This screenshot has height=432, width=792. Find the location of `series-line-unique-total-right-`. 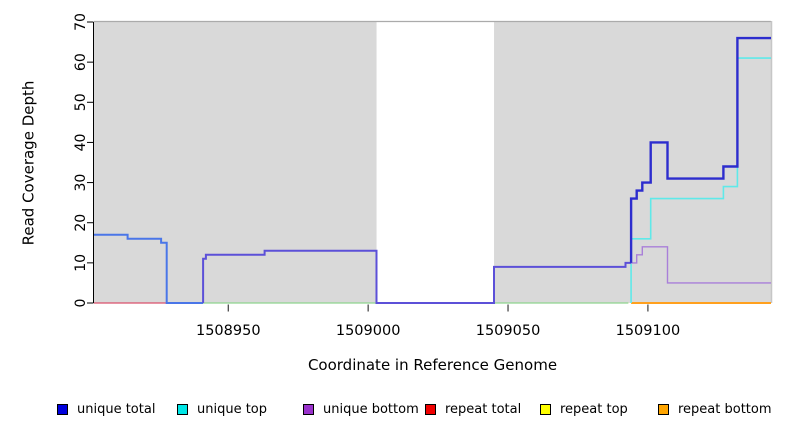

series-line-unique-total-right- is located at coordinates (700, 149).